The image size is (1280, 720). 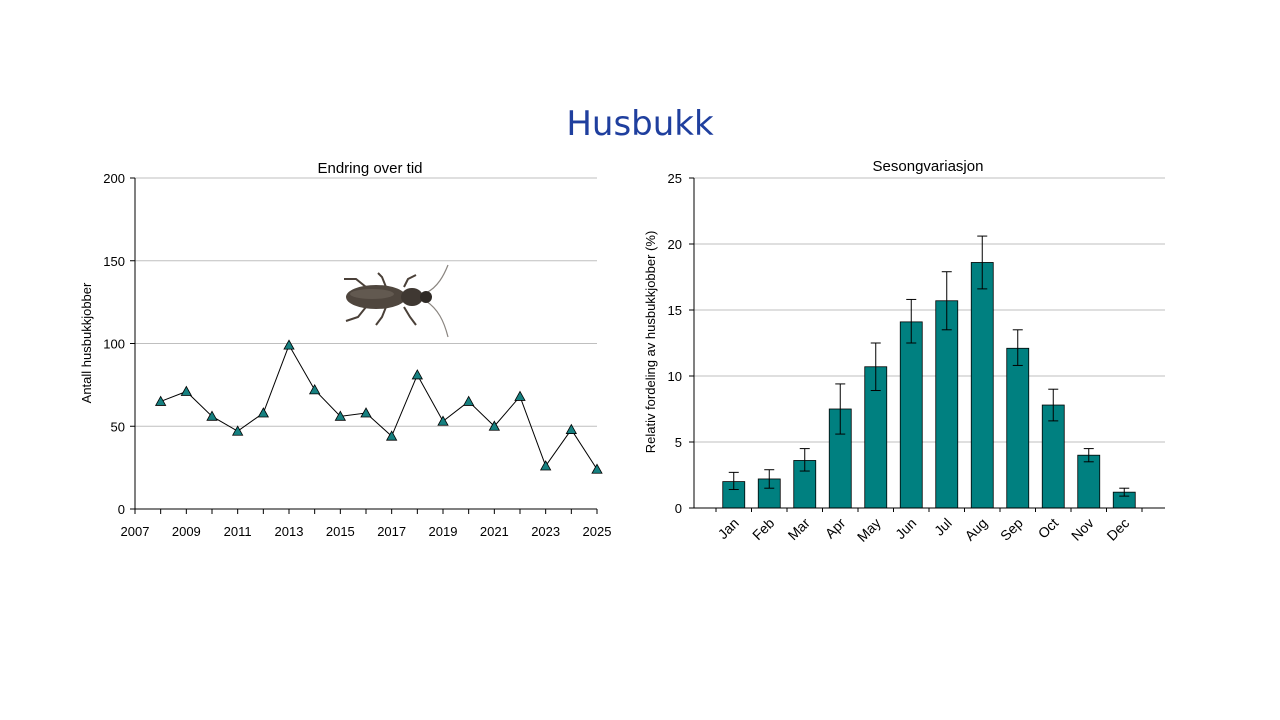 What do you see at coordinates (391, 531) in the screenshot?
I see `left-x-tick-label: 2017` at bounding box center [391, 531].